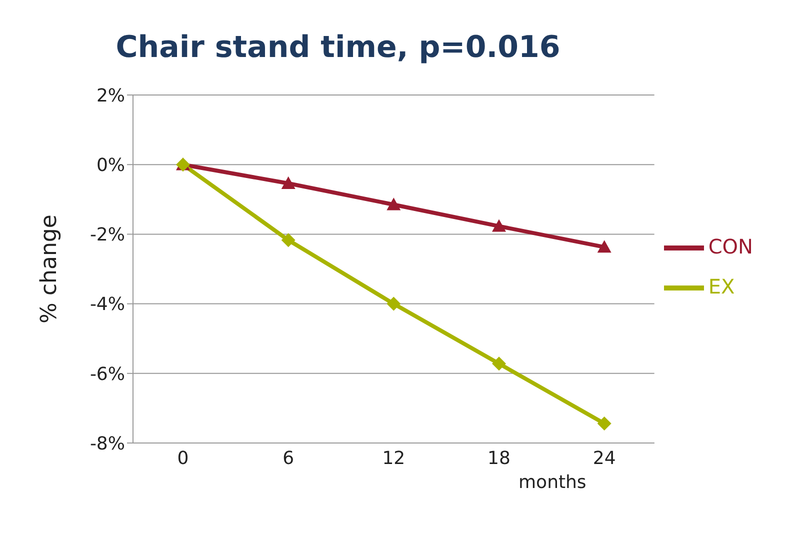 This screenshot has width=791, height=536. Describe the element at coordinates (49, 269) in the screenshot. I see `y-axis-title: % change` at that location.